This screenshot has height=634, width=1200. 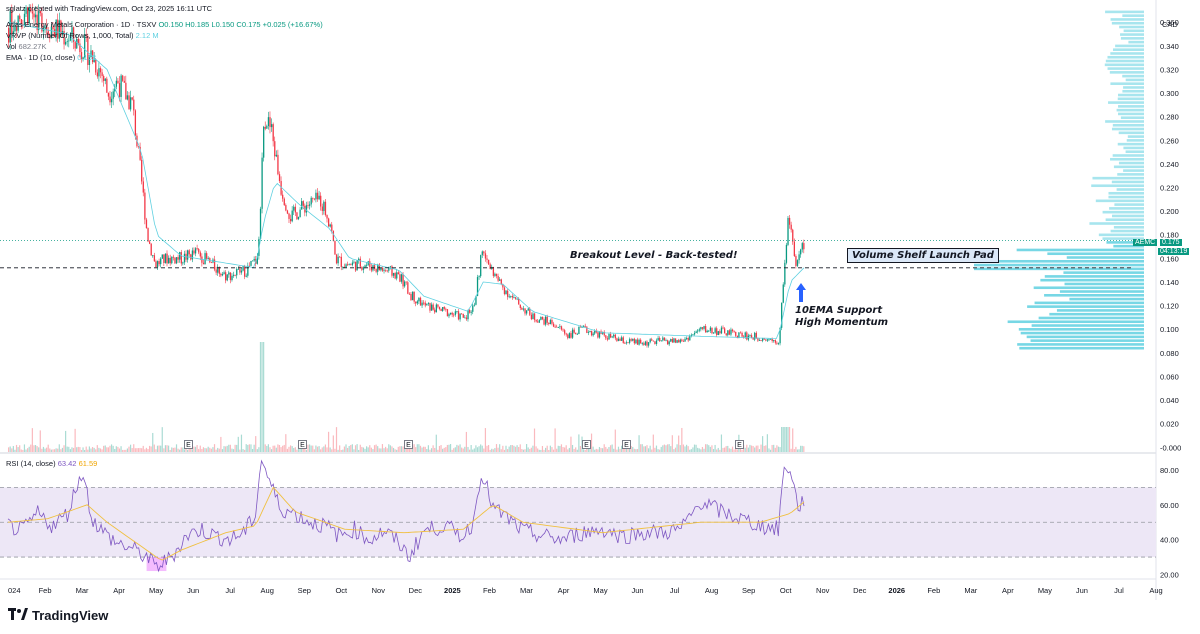 I want to click on ema-legend: EMA · 1D (10, close) 0.152, so click(x=51, y=57).